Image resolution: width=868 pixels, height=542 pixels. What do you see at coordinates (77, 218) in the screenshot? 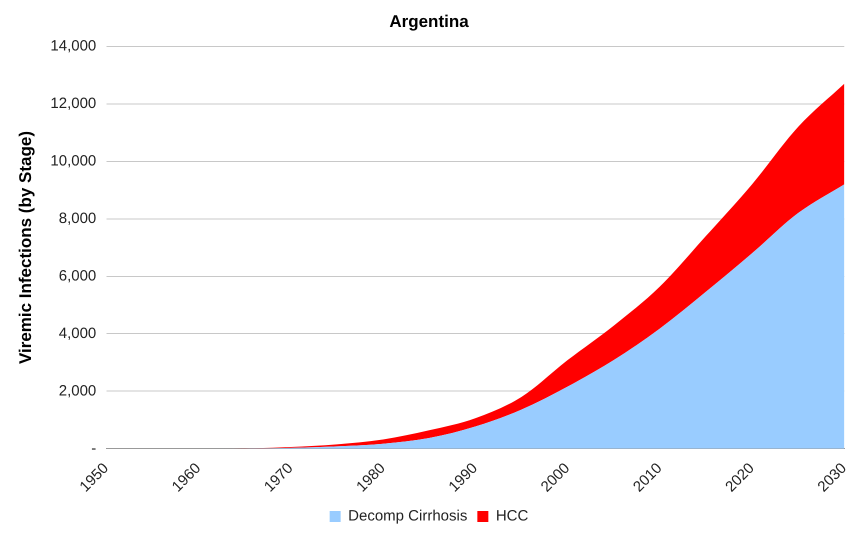
I see `y-tick-label: 8,000` at bounding box center [77, 218].